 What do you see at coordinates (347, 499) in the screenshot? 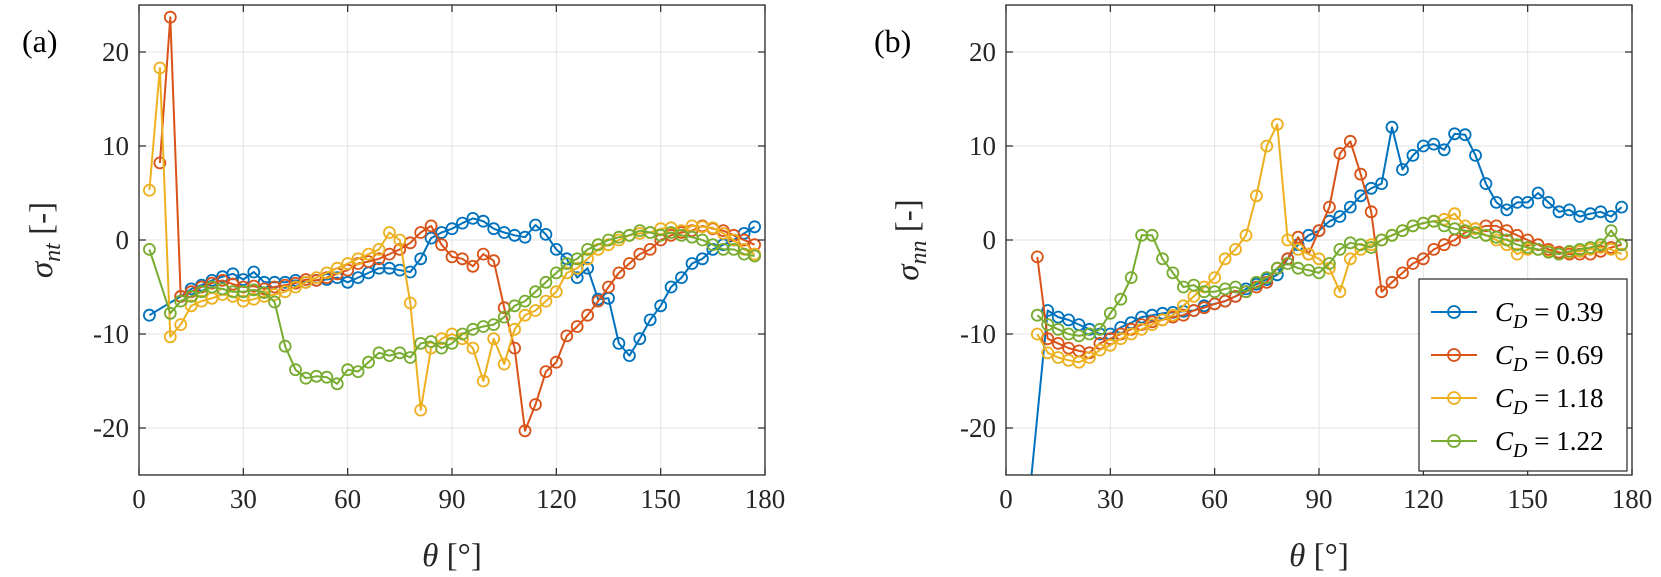
I see `x-tick-label: 60` at bounding box center [347, 499].